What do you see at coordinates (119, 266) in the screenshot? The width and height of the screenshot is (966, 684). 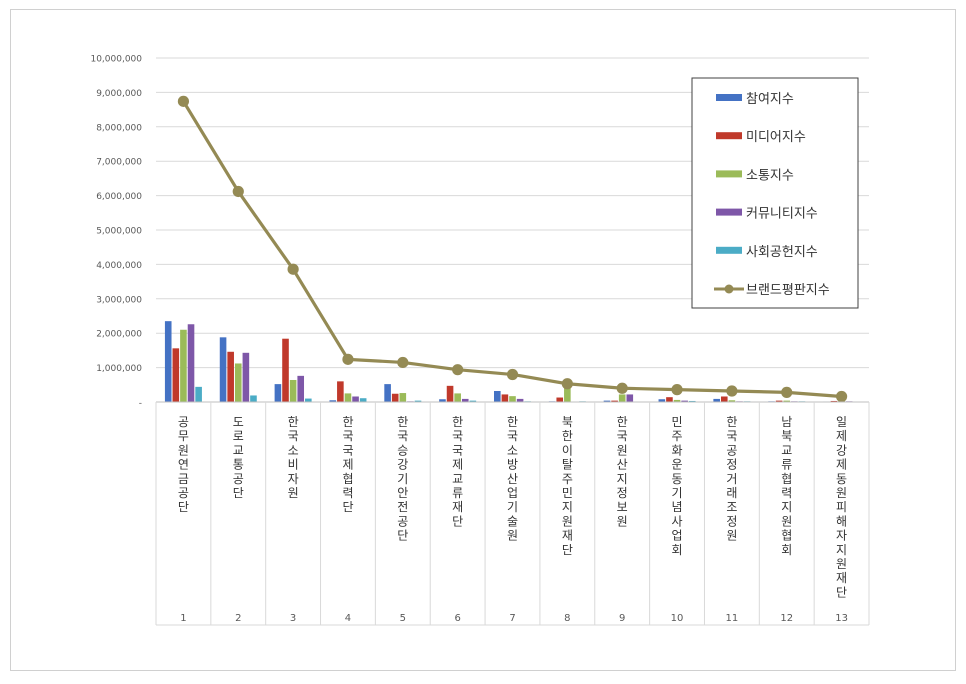 I see `y-tick-label: 4,000,000` at bounding box center [119, 266].